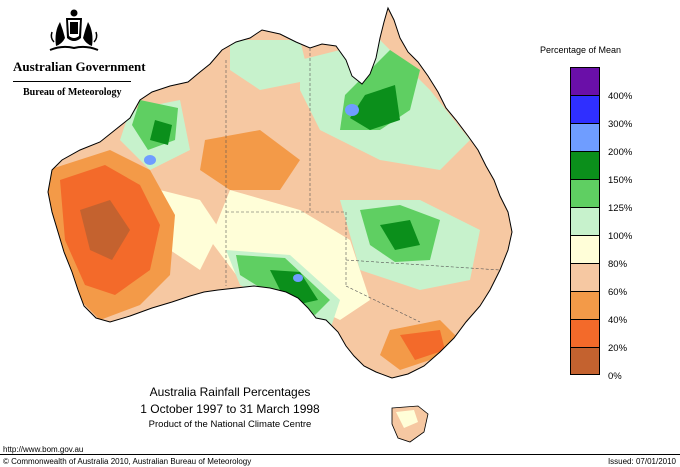 The height and width of the screenshot is (467, 680). What do you see at coordinates (620, 124) in the screenshot?
I see `legend-label-300: 300%` at bounding box center [620, 124].